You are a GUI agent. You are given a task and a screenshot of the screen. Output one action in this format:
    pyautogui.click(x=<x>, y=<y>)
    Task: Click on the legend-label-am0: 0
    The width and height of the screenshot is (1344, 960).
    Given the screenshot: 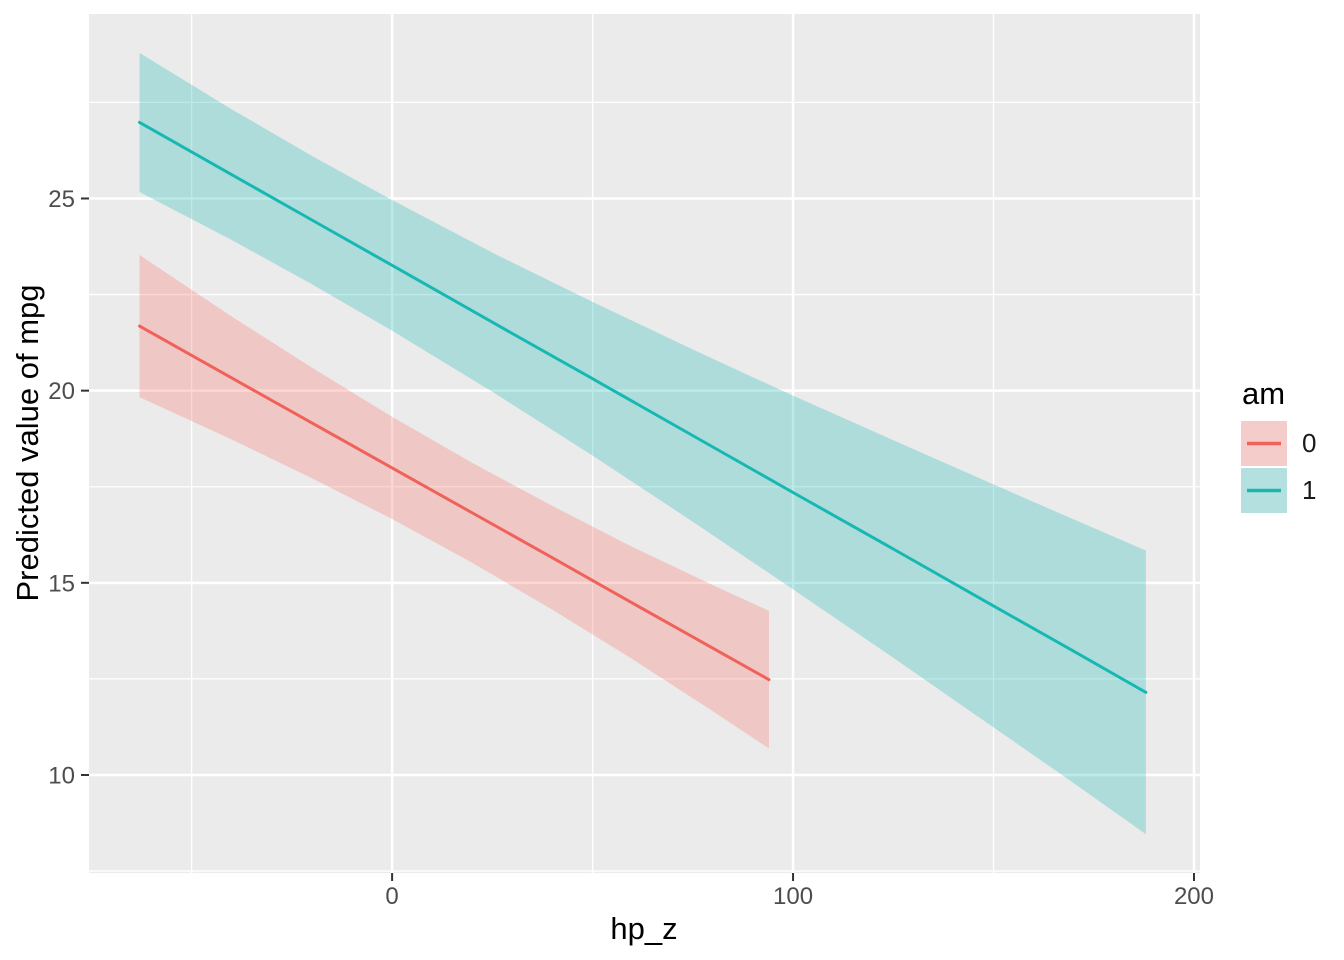 What is the action you would take?
    pyautogui.click(x=1309, y=443)
    